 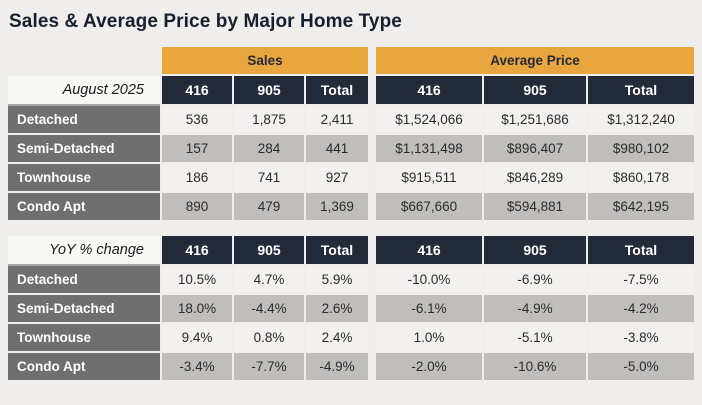 What do you see at coordinates (197, 308) in the screenshot?
I see `table-cell: 18.0%` at bounding box center [197, 308].